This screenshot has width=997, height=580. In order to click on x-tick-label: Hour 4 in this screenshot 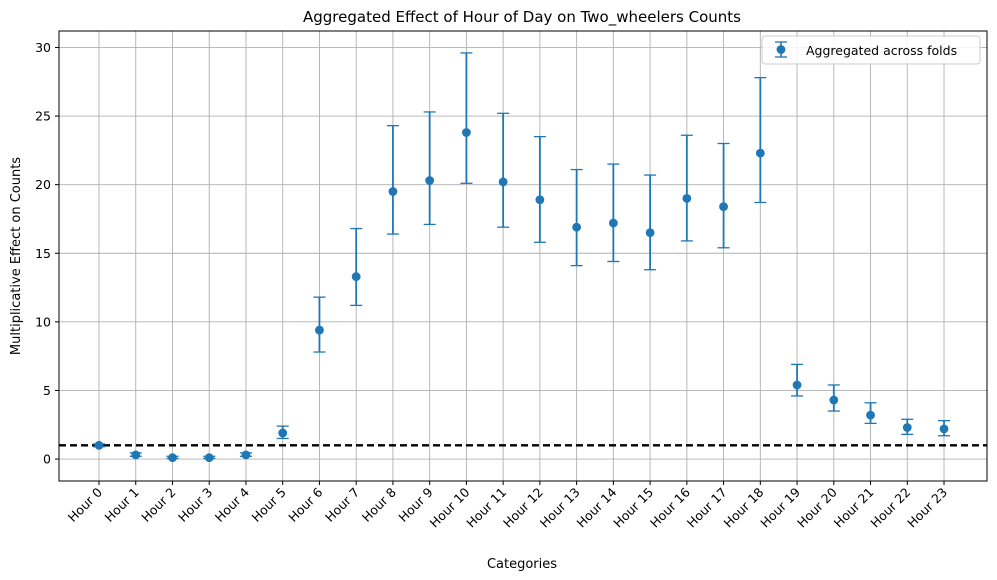, I will do `click(232, 504)`.